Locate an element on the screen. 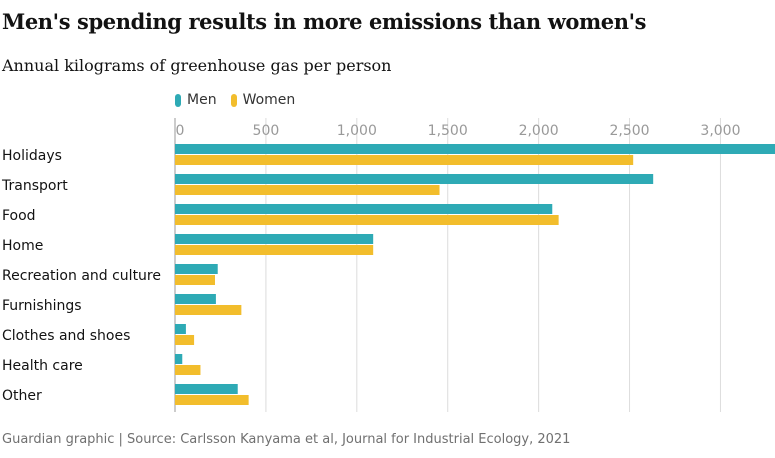 The width and height of the screenshot is (775, 458). x-tick-label-500: 500 is located at coordinates (266, 131).